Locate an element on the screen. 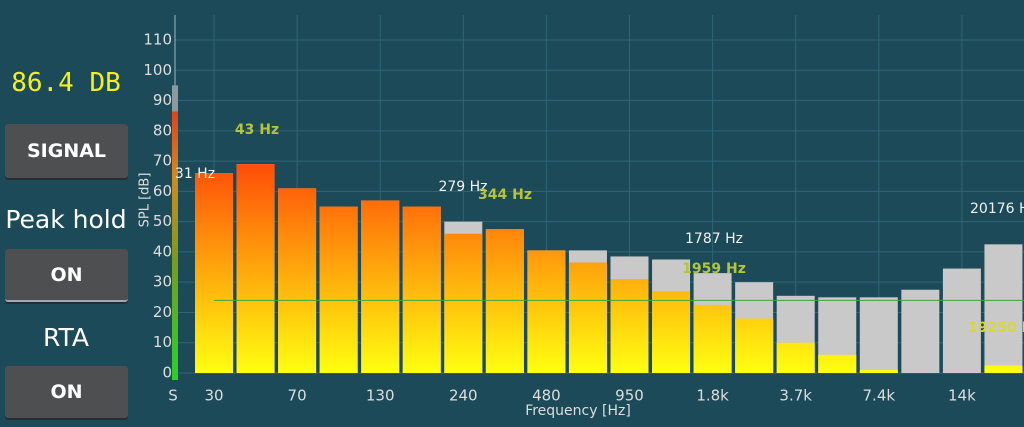 The image size is (1024, 427). y-tick-label: 60 is located at coordinates (162, 191).